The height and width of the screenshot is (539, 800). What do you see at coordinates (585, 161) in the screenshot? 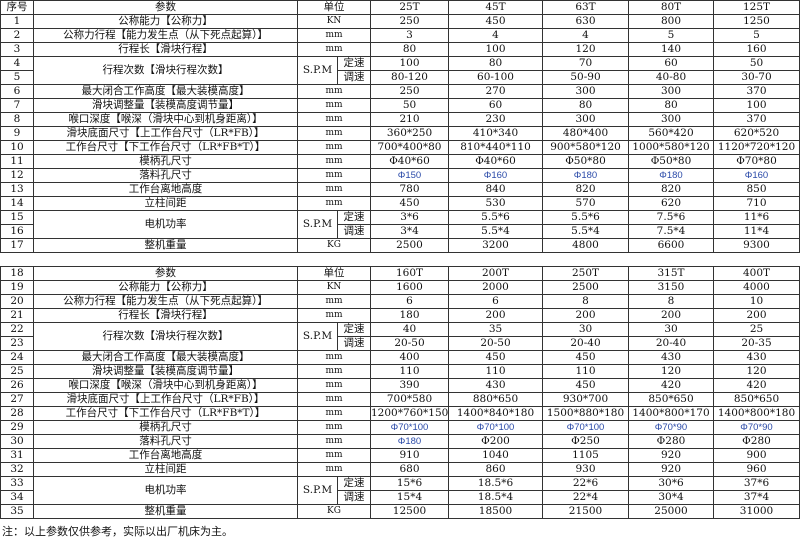
I see `value-cell: Φ50*80` at bounding box center [585, 161].